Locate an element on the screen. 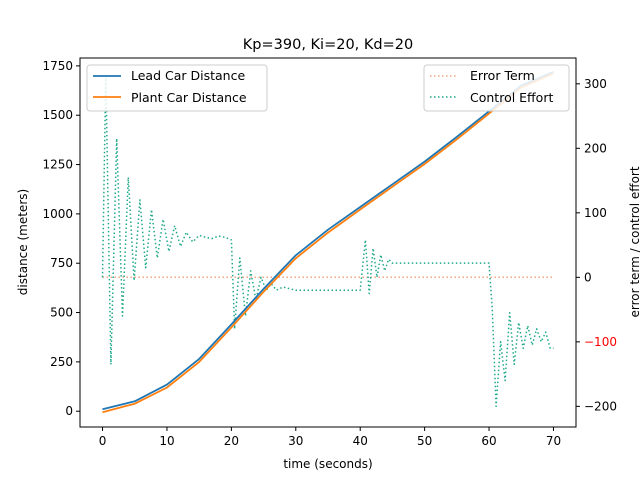 This screenshot has height=480, width=640. legend-left: Lead Car Distance Plant Car Distance is located at coordinates (177, 88).